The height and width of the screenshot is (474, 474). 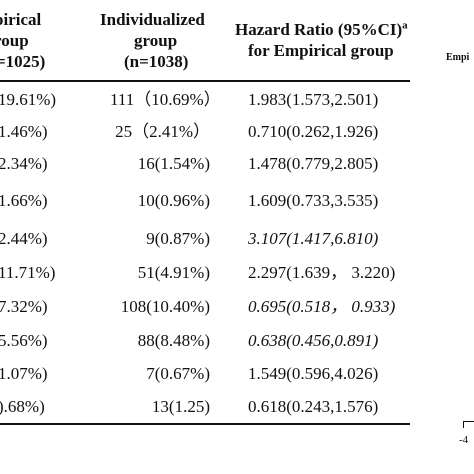 What do you see at coordinates (24, 200) in the screenshot?
I see `table-cell-empirical: 1.66%)` at bounding box center [24, 200].